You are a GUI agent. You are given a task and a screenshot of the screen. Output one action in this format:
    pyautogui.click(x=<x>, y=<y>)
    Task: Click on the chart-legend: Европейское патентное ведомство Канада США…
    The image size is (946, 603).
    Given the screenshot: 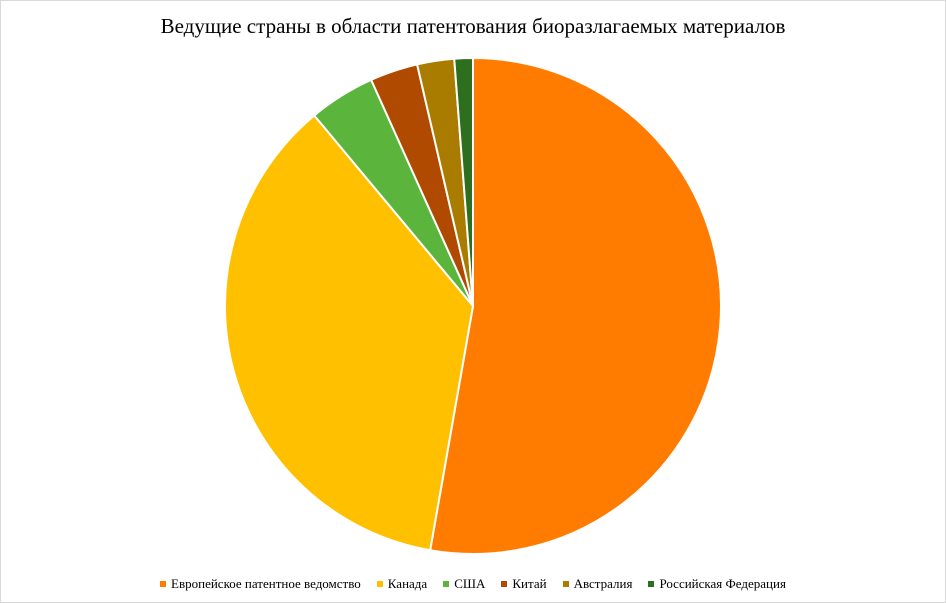 What is the action you would take?
    pyautogui.click(x=473, y=584)
    